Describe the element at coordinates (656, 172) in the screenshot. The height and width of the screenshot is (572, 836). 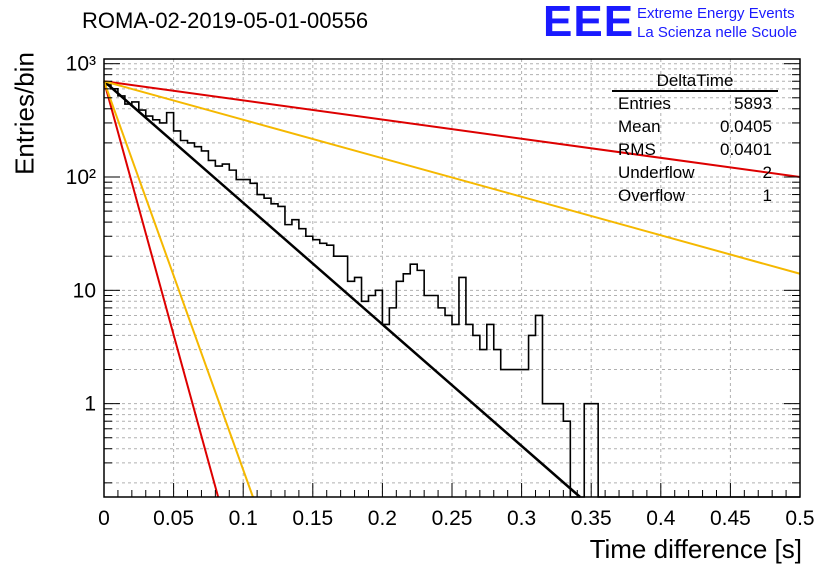
I see `stats-label: Underflow` at that location.